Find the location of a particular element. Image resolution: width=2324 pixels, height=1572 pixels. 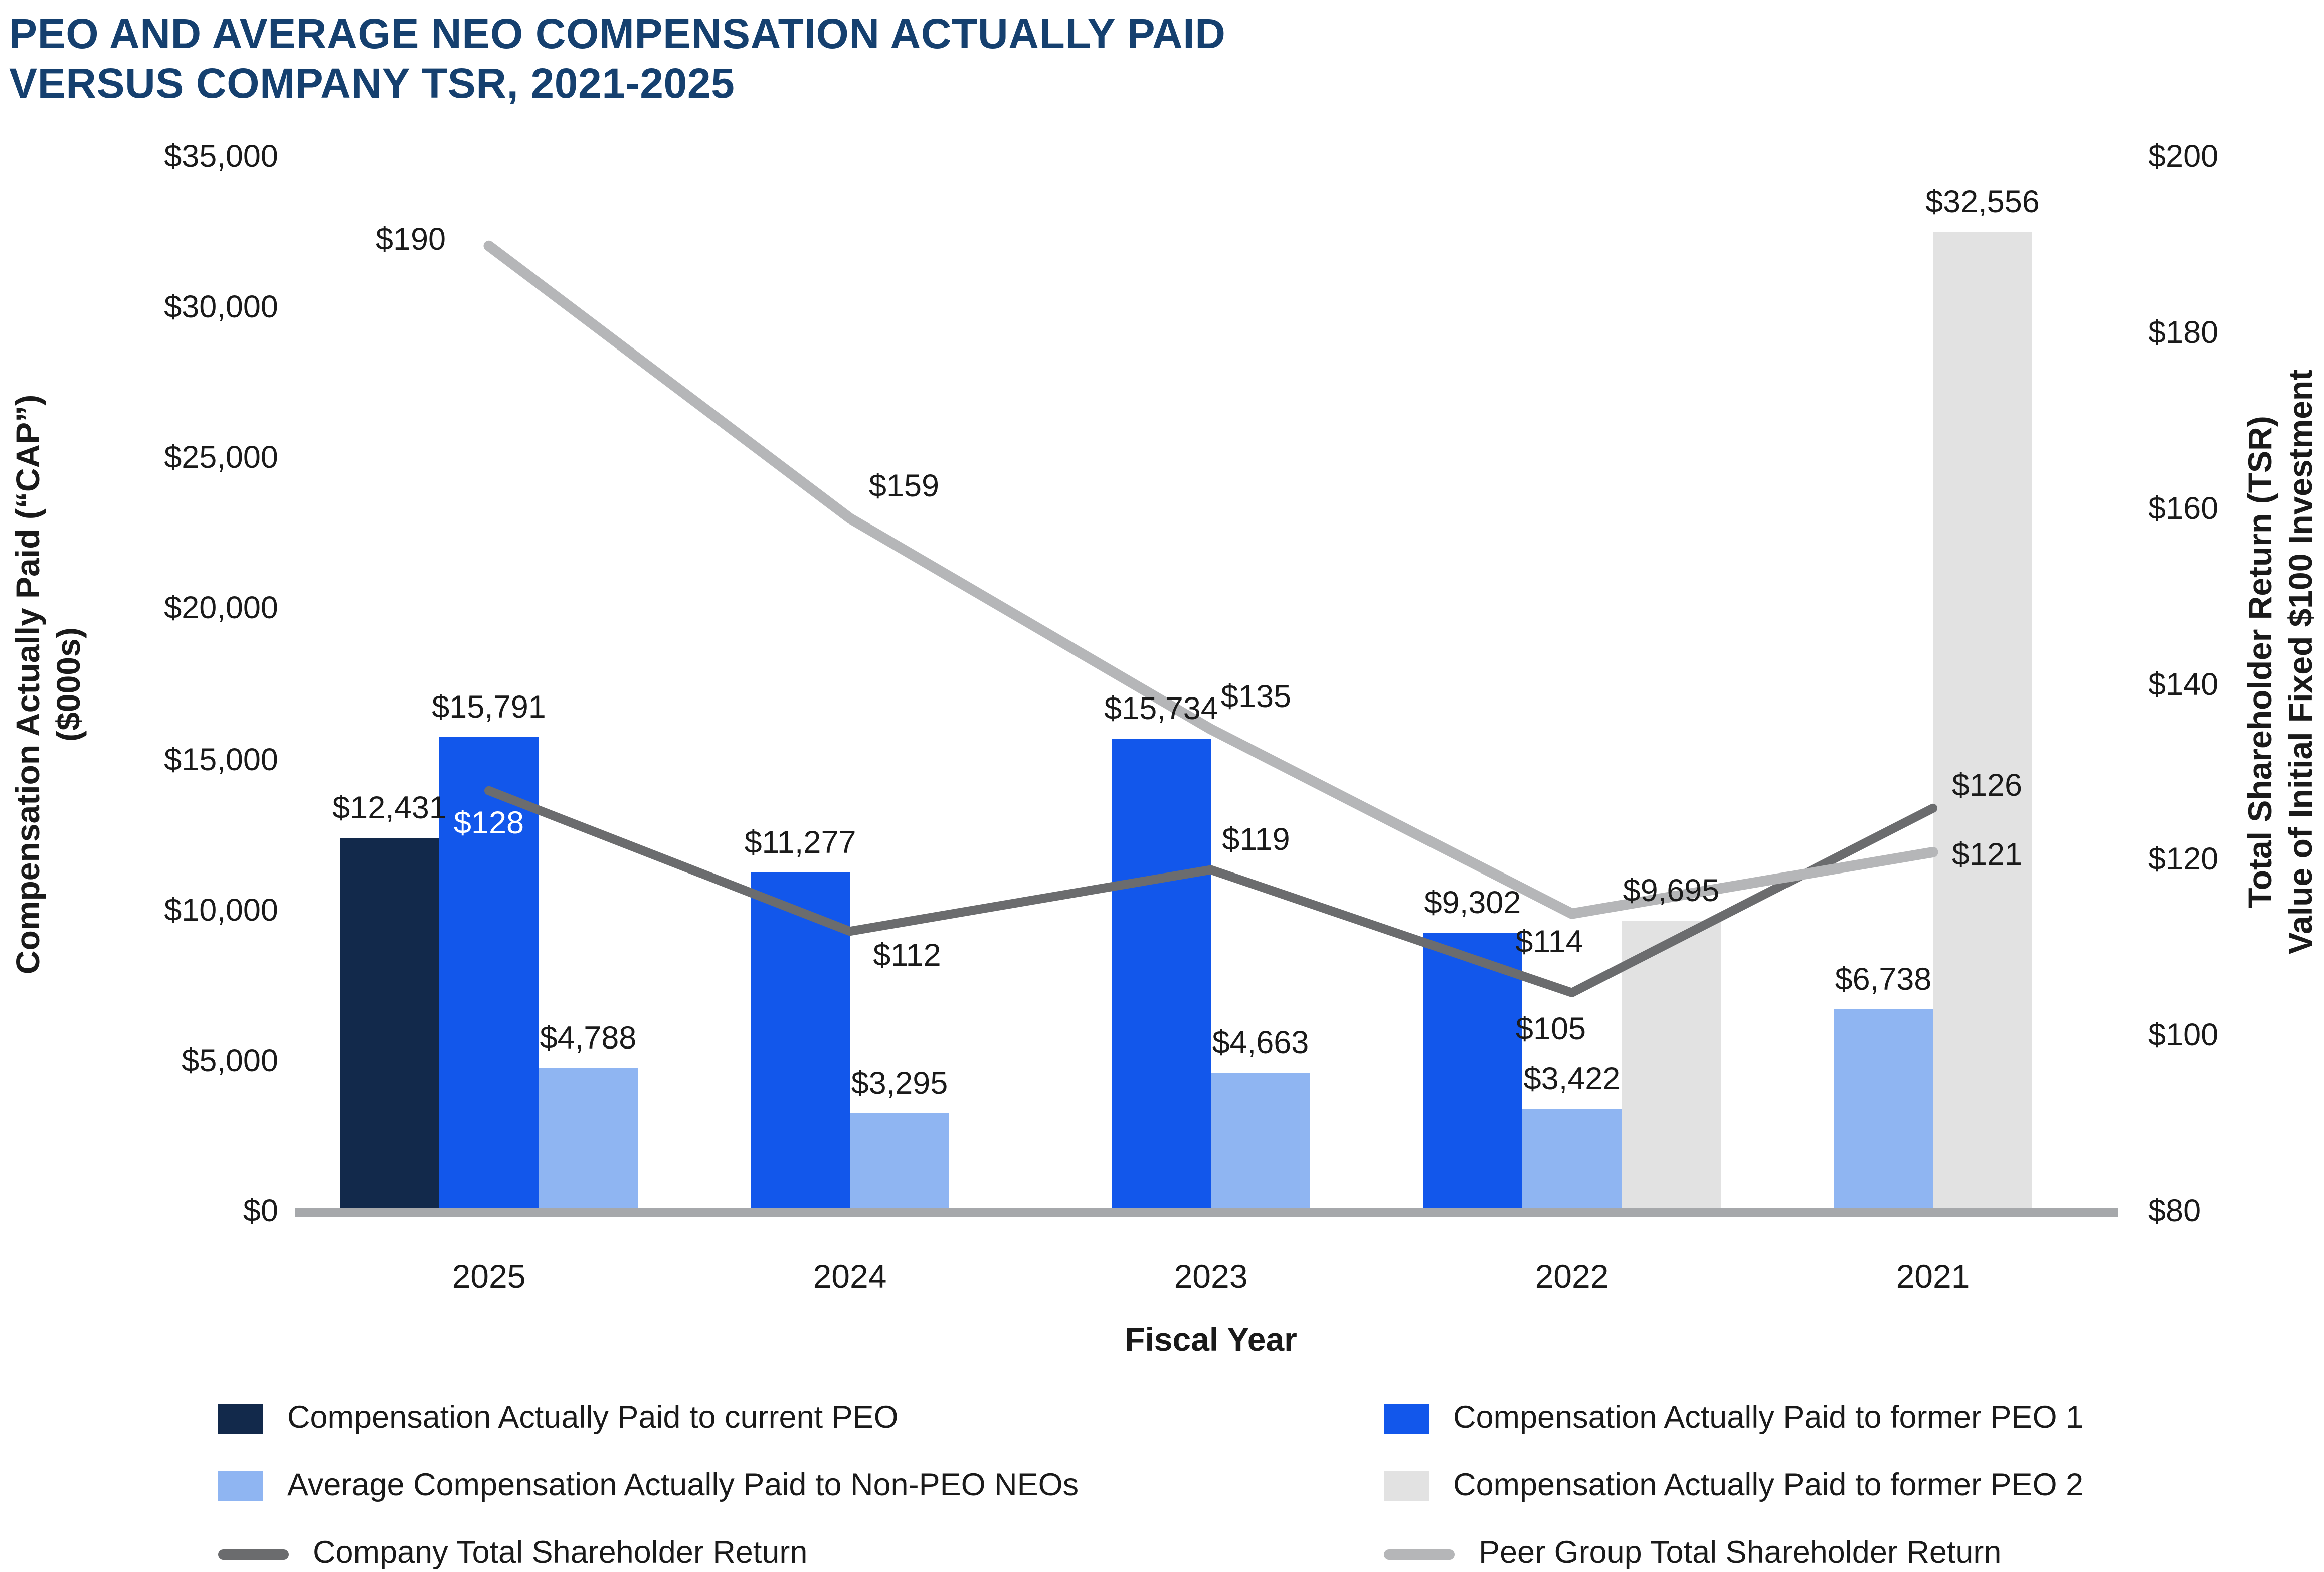

tsr-point-label: $135 is located at coordinates (1256, 697).